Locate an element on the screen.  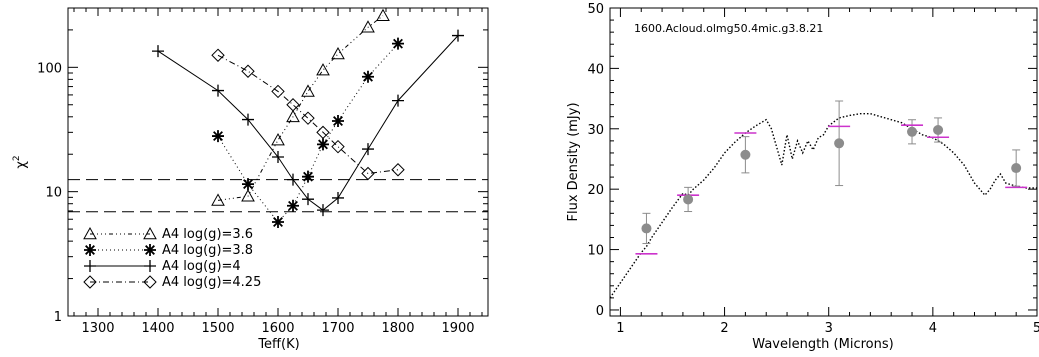
left-x-tick-label: 1700 is located at coordinates (337, 328).